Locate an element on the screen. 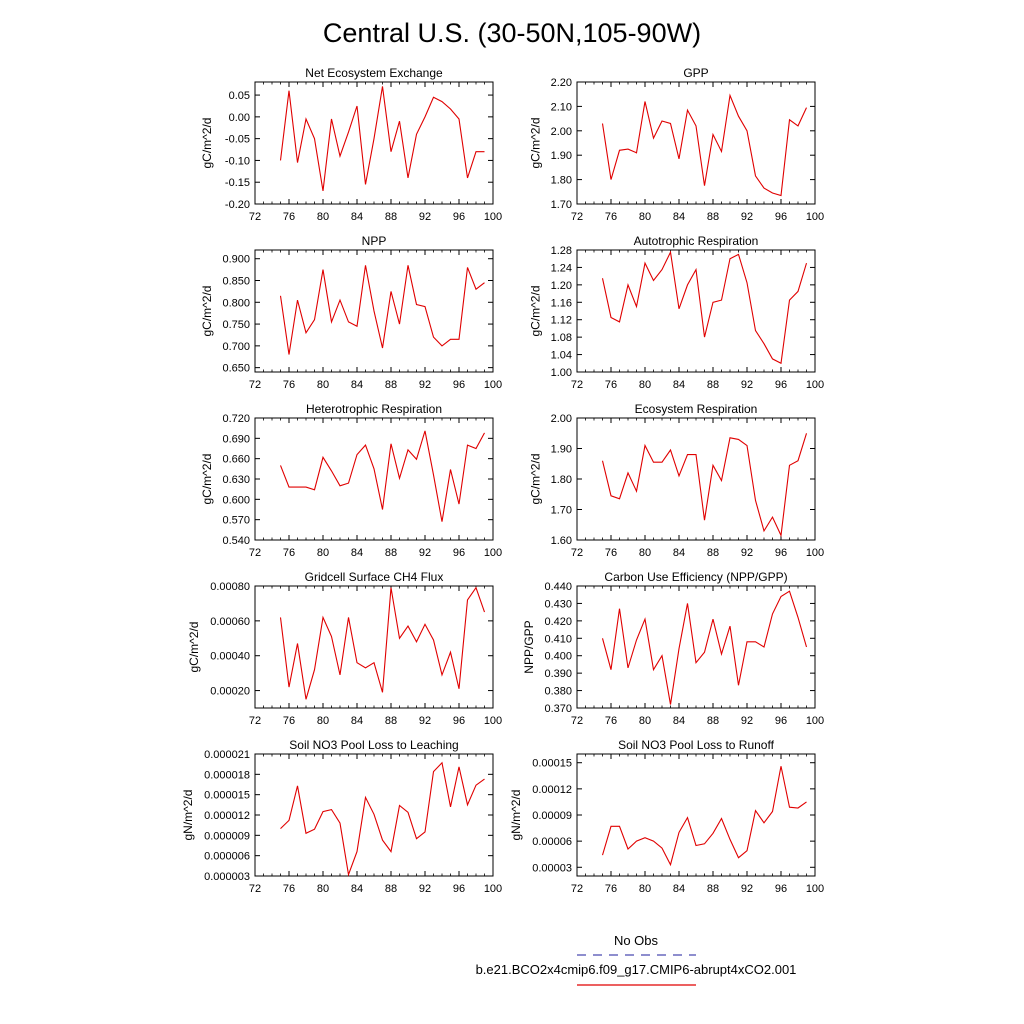  y-tick-label: 0.800 is located at coordinates (236, 303).